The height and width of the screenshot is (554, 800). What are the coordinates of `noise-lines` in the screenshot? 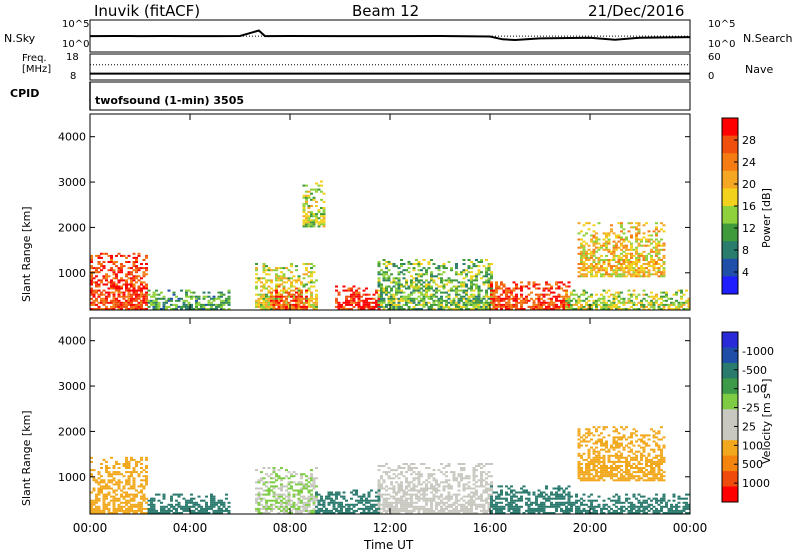 It's located at (390, 35).